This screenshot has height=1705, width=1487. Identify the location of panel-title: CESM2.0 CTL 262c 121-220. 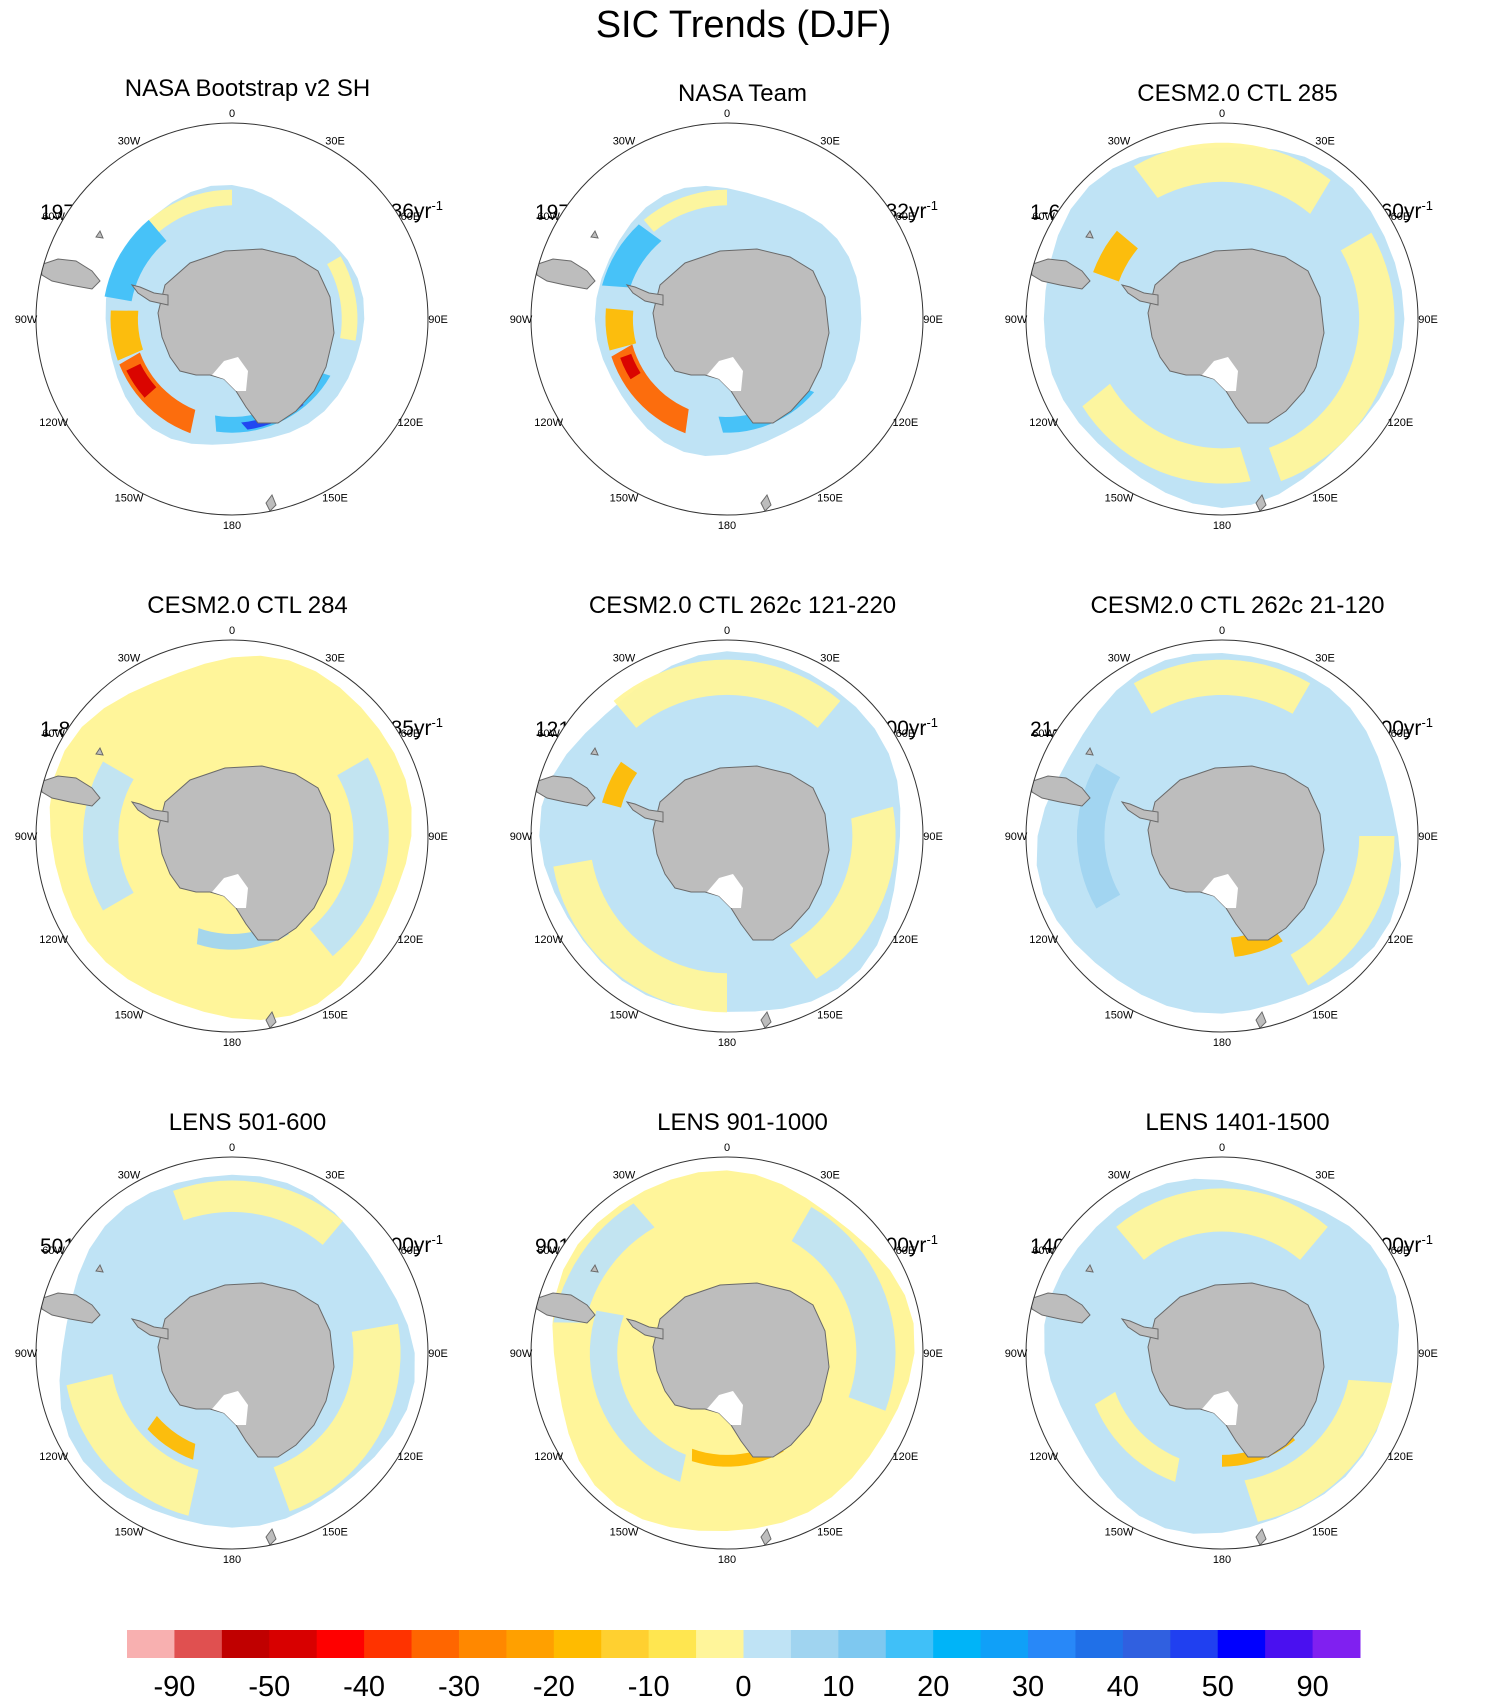
(742, 605).